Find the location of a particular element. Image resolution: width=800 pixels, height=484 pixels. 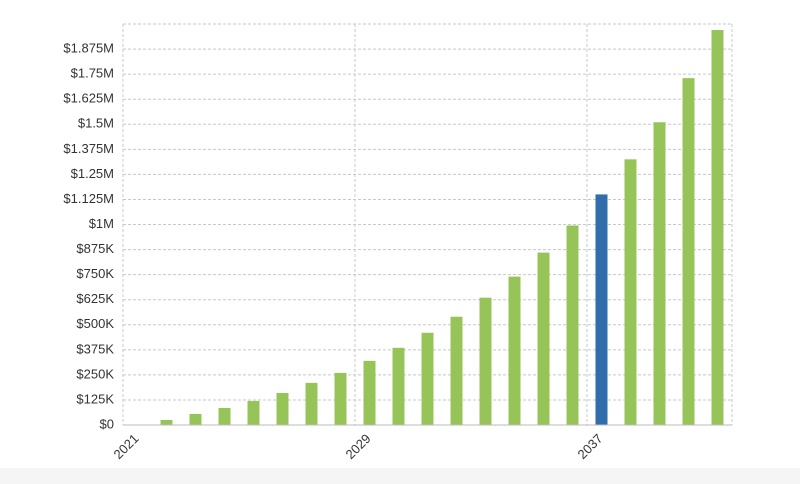

x-tick-label: 2029 is located at coordinates (357, 446).